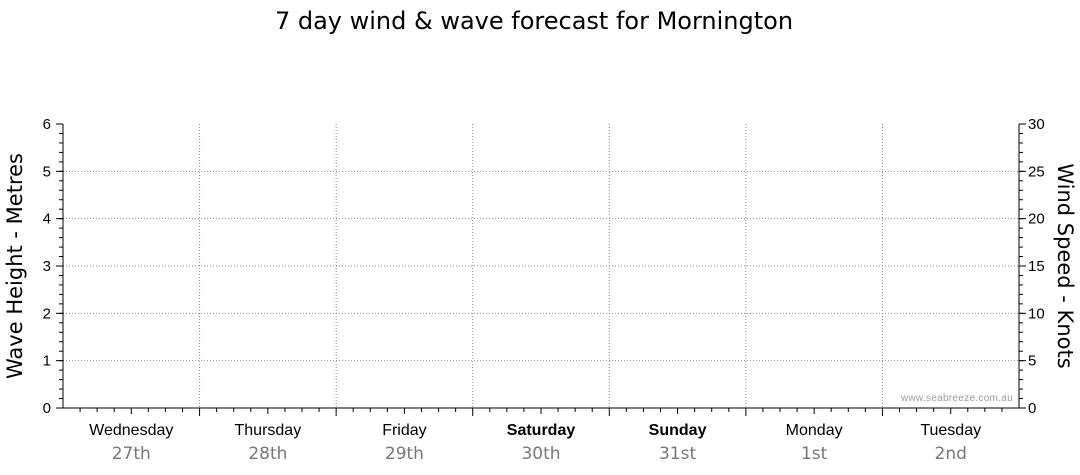 This screenshot has width=1080, height=475. Describe the element at coordinates (1036, 219) in the screenshot. I see `right-tick-label: 20` at that location.